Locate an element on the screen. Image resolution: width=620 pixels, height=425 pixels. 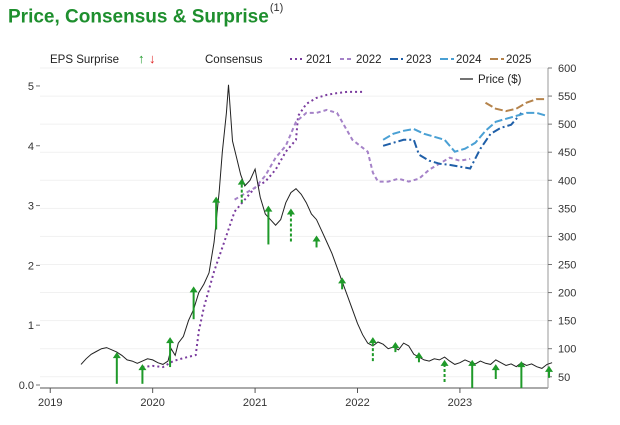
right-tick-label: 250 is located at coordinates (567, 265).